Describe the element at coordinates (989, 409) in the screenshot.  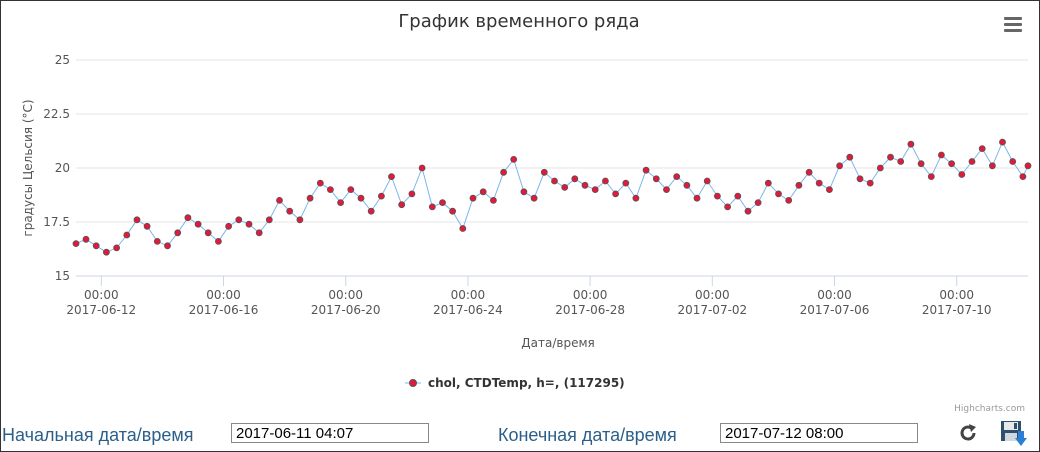
I see `highcharts-credits: Highcharts.com` at that location.